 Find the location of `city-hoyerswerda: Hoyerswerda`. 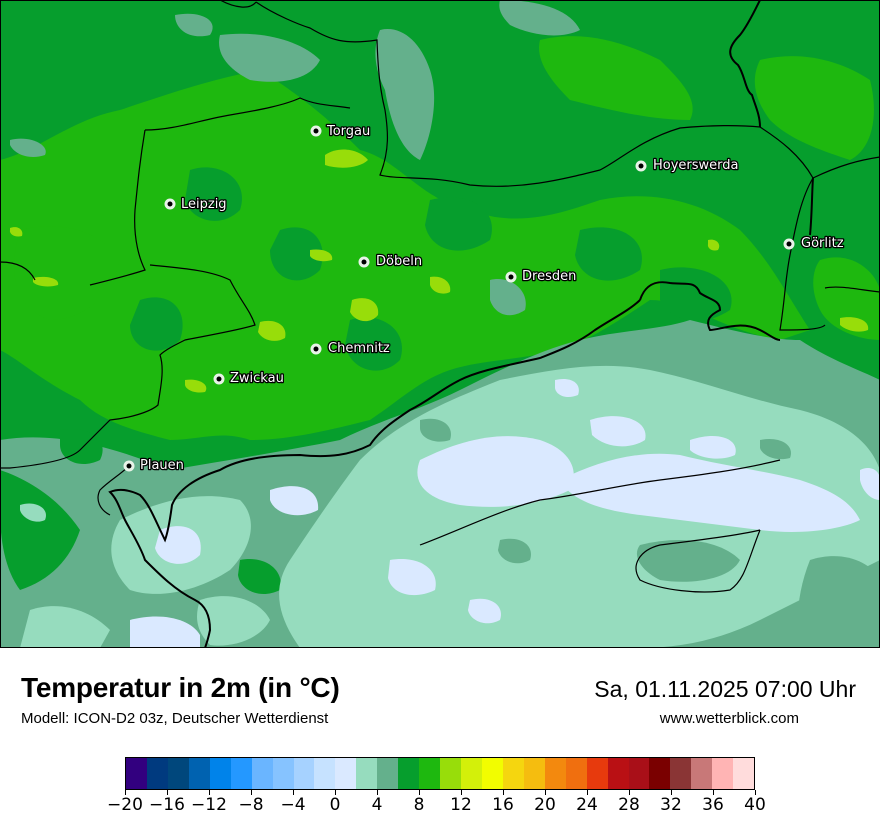

city-hoyerswerda: Hoyerswerda is located at coordinates (687, 165).